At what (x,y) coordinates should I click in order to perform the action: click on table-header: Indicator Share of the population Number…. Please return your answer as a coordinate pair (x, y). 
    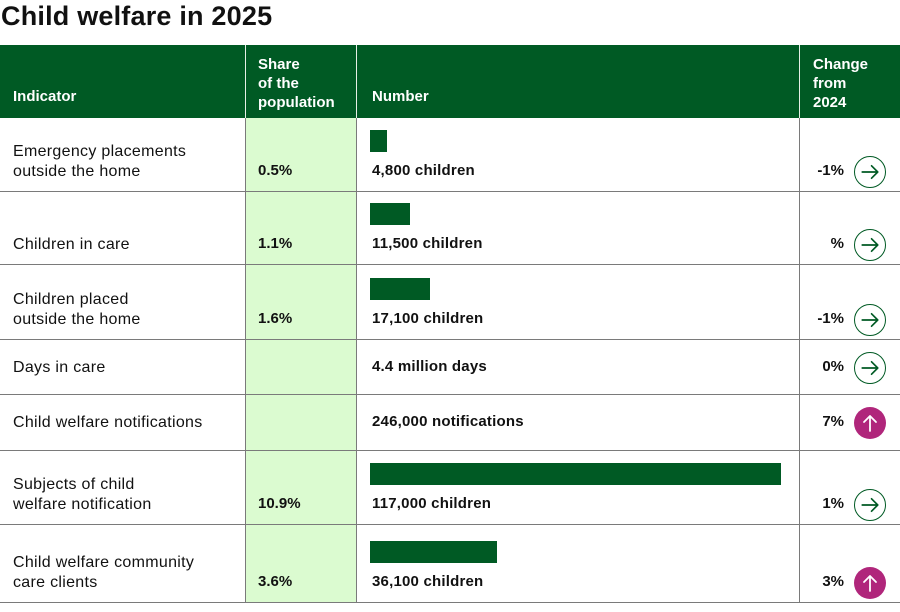
    Looking at the image, I should click on (450, 81).